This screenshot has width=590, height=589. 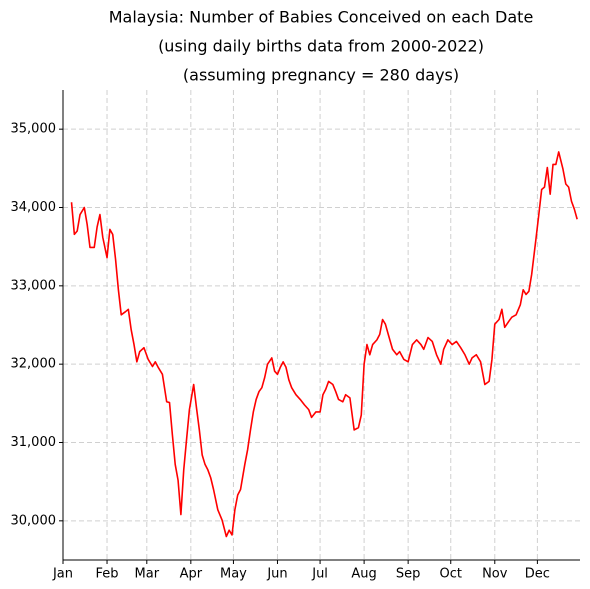 I want to click on chart-subtitle: (using daily births data from 2000-2022), so click(x=321, y=46).